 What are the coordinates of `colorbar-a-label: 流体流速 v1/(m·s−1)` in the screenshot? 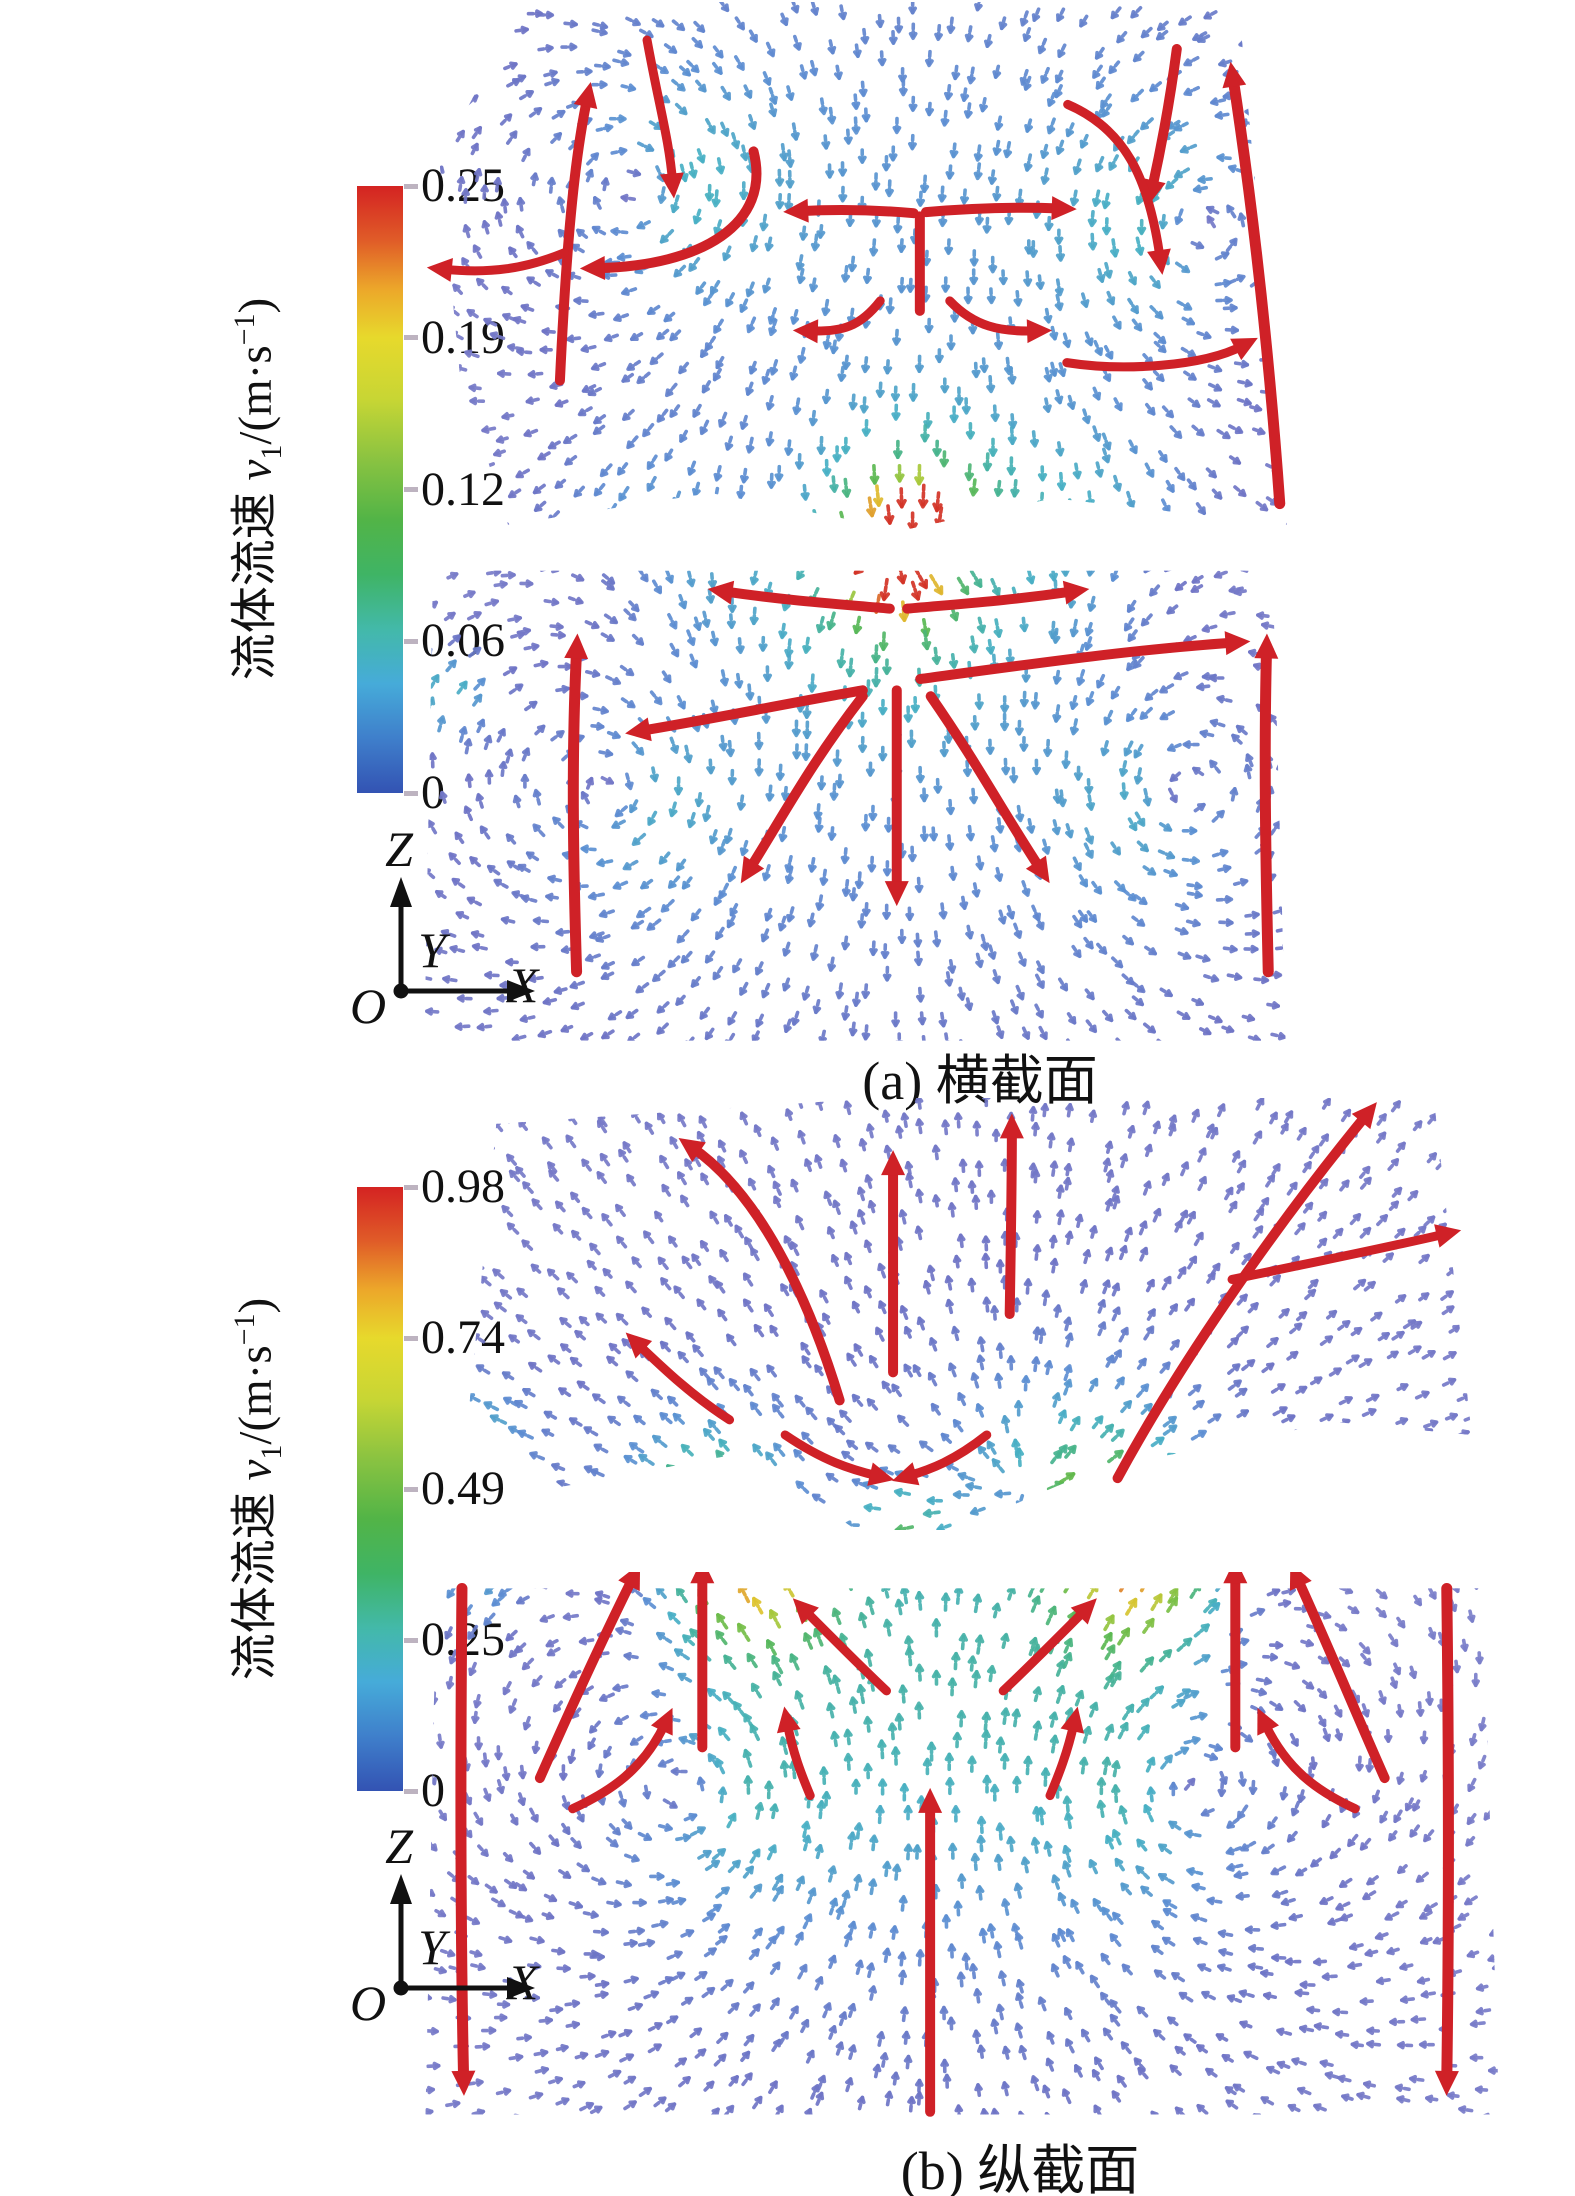 It's located at (258, 489).